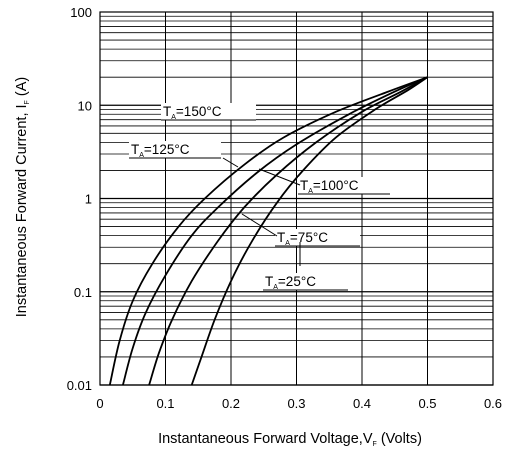 This screenshot has height=450, width=510. What do you see at coordinates (192, 112) in the screenshot?
I see `curve-label-text: TA=150°C` at bounding box center [192, 112].